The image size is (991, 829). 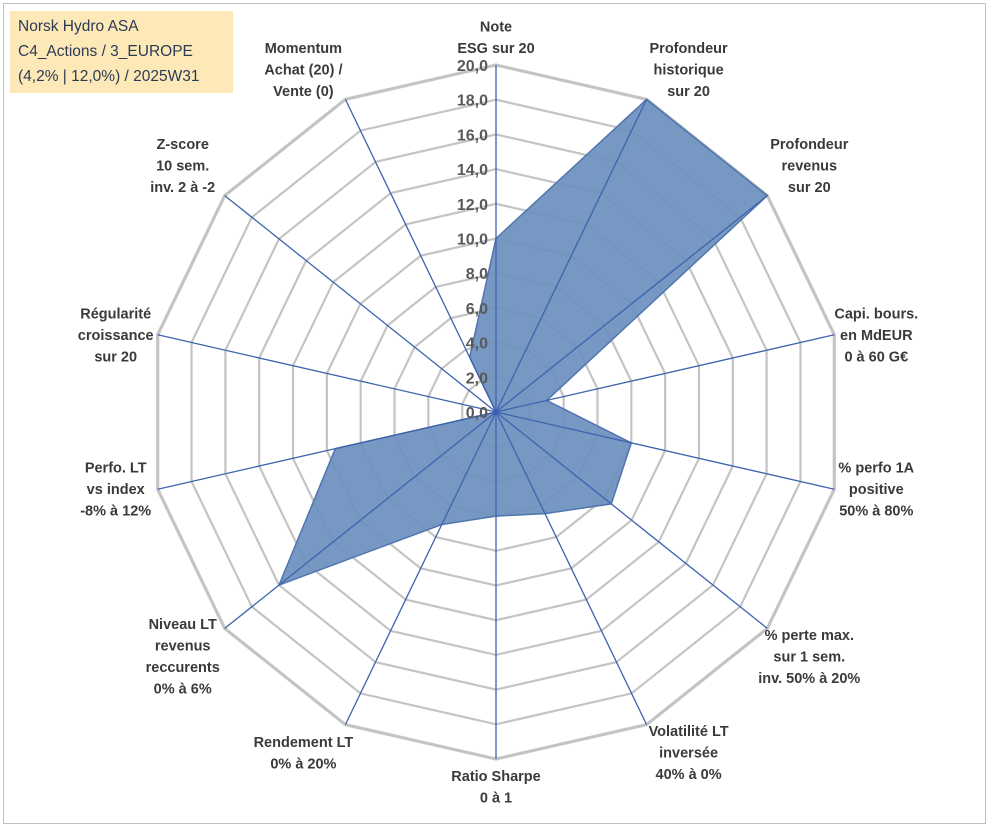 What do you see at coordinates (116, 469) in the screenshot?
I see `axis-label-line: Perfo. LT` at bounding box center [116, 469].